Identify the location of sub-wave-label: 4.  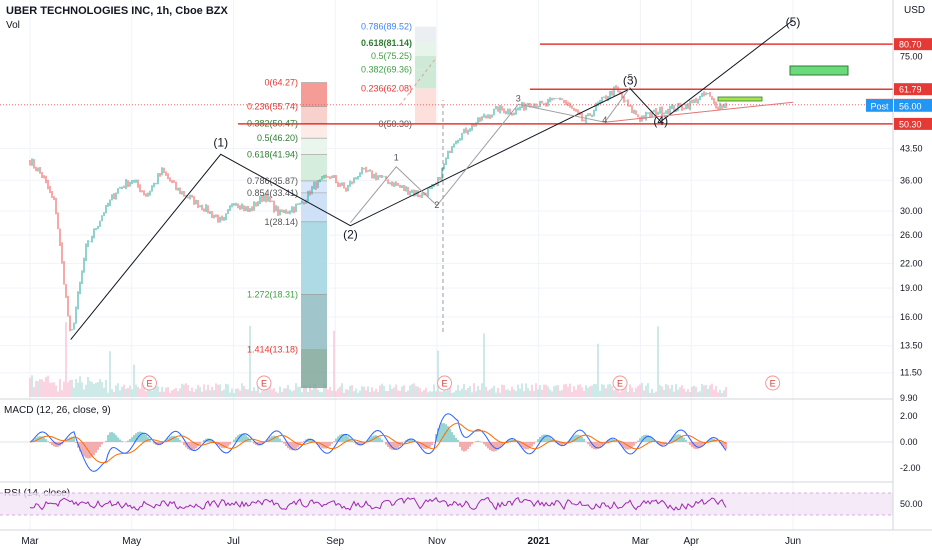
(604, 120).